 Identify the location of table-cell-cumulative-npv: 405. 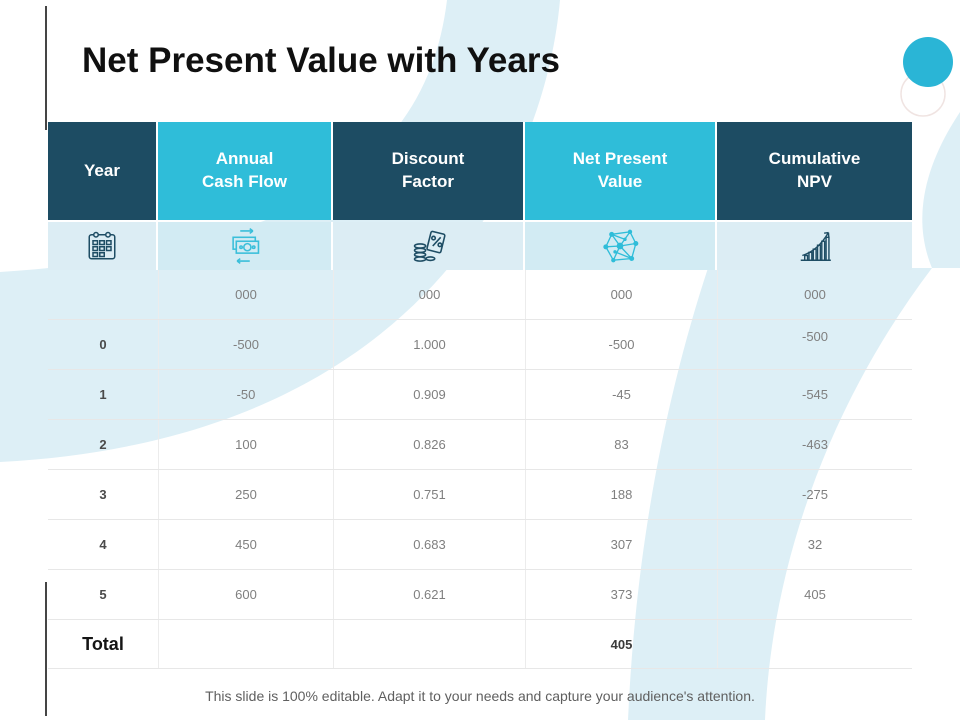
(814, 594).